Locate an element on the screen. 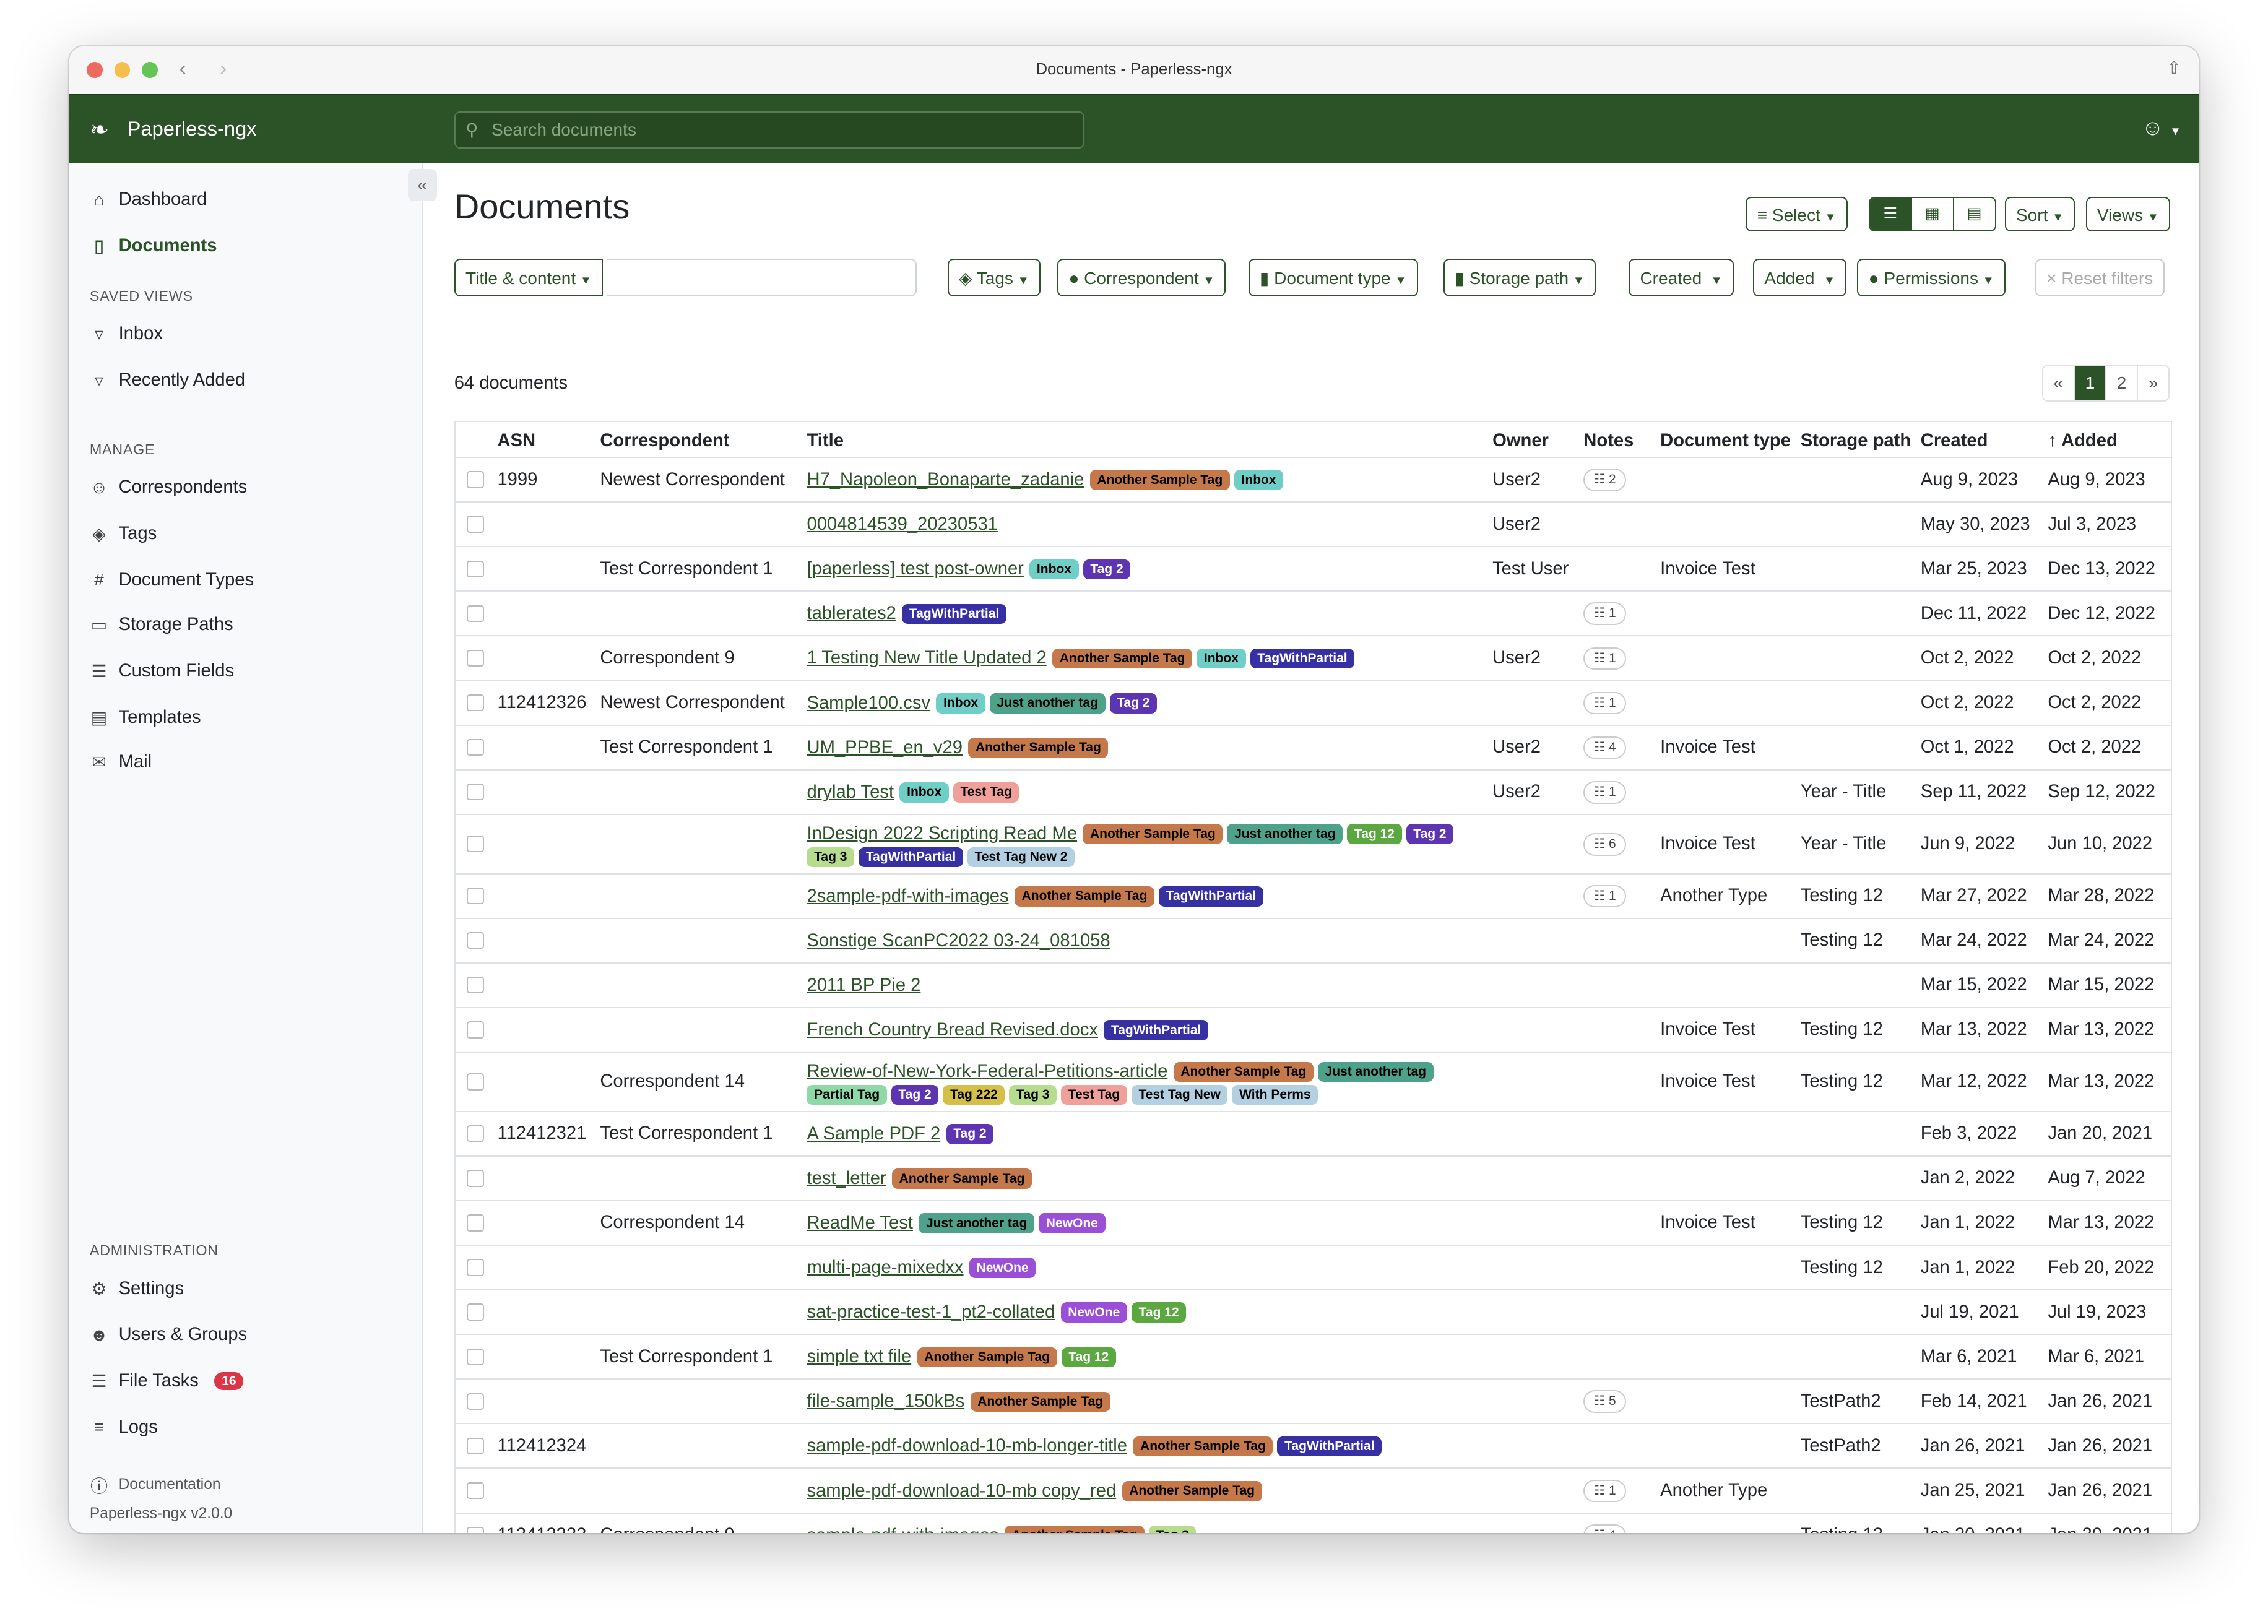 The height and width of the screenshot is (1624, 2268). document-title-link: [paperless] test post-owner is located at coordinates (915, 569).